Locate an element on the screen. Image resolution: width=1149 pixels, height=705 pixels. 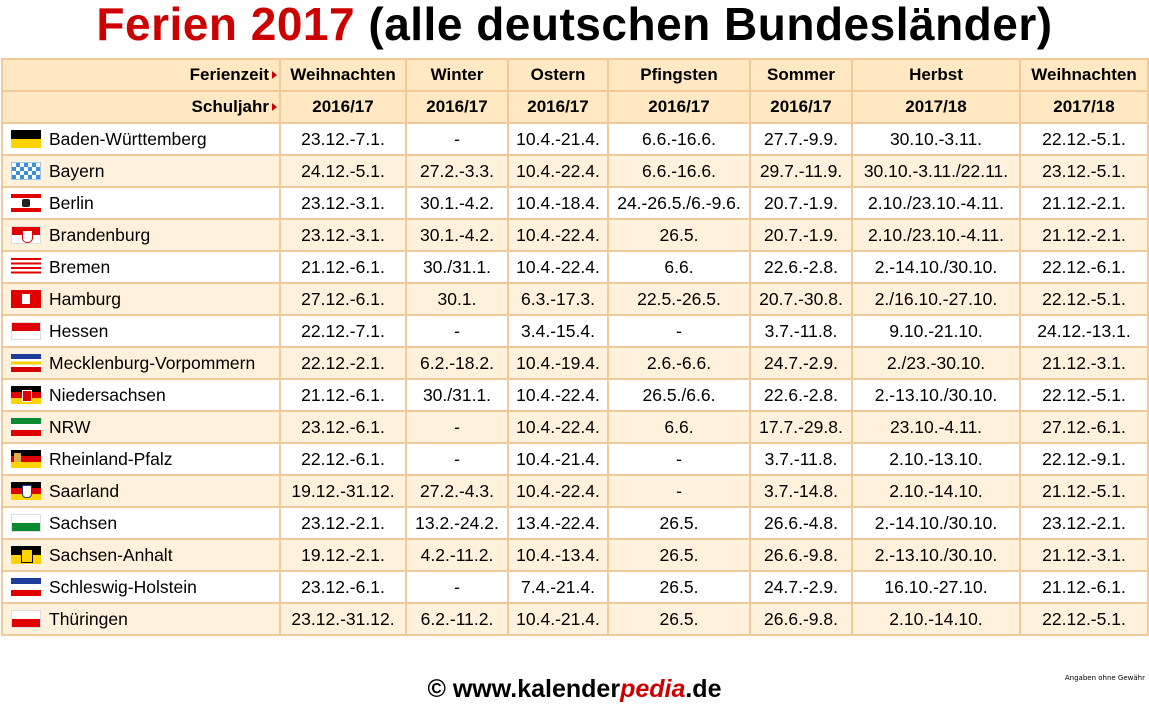
schuljahr-label: Schuljahr is located at coordinates (230, 106).